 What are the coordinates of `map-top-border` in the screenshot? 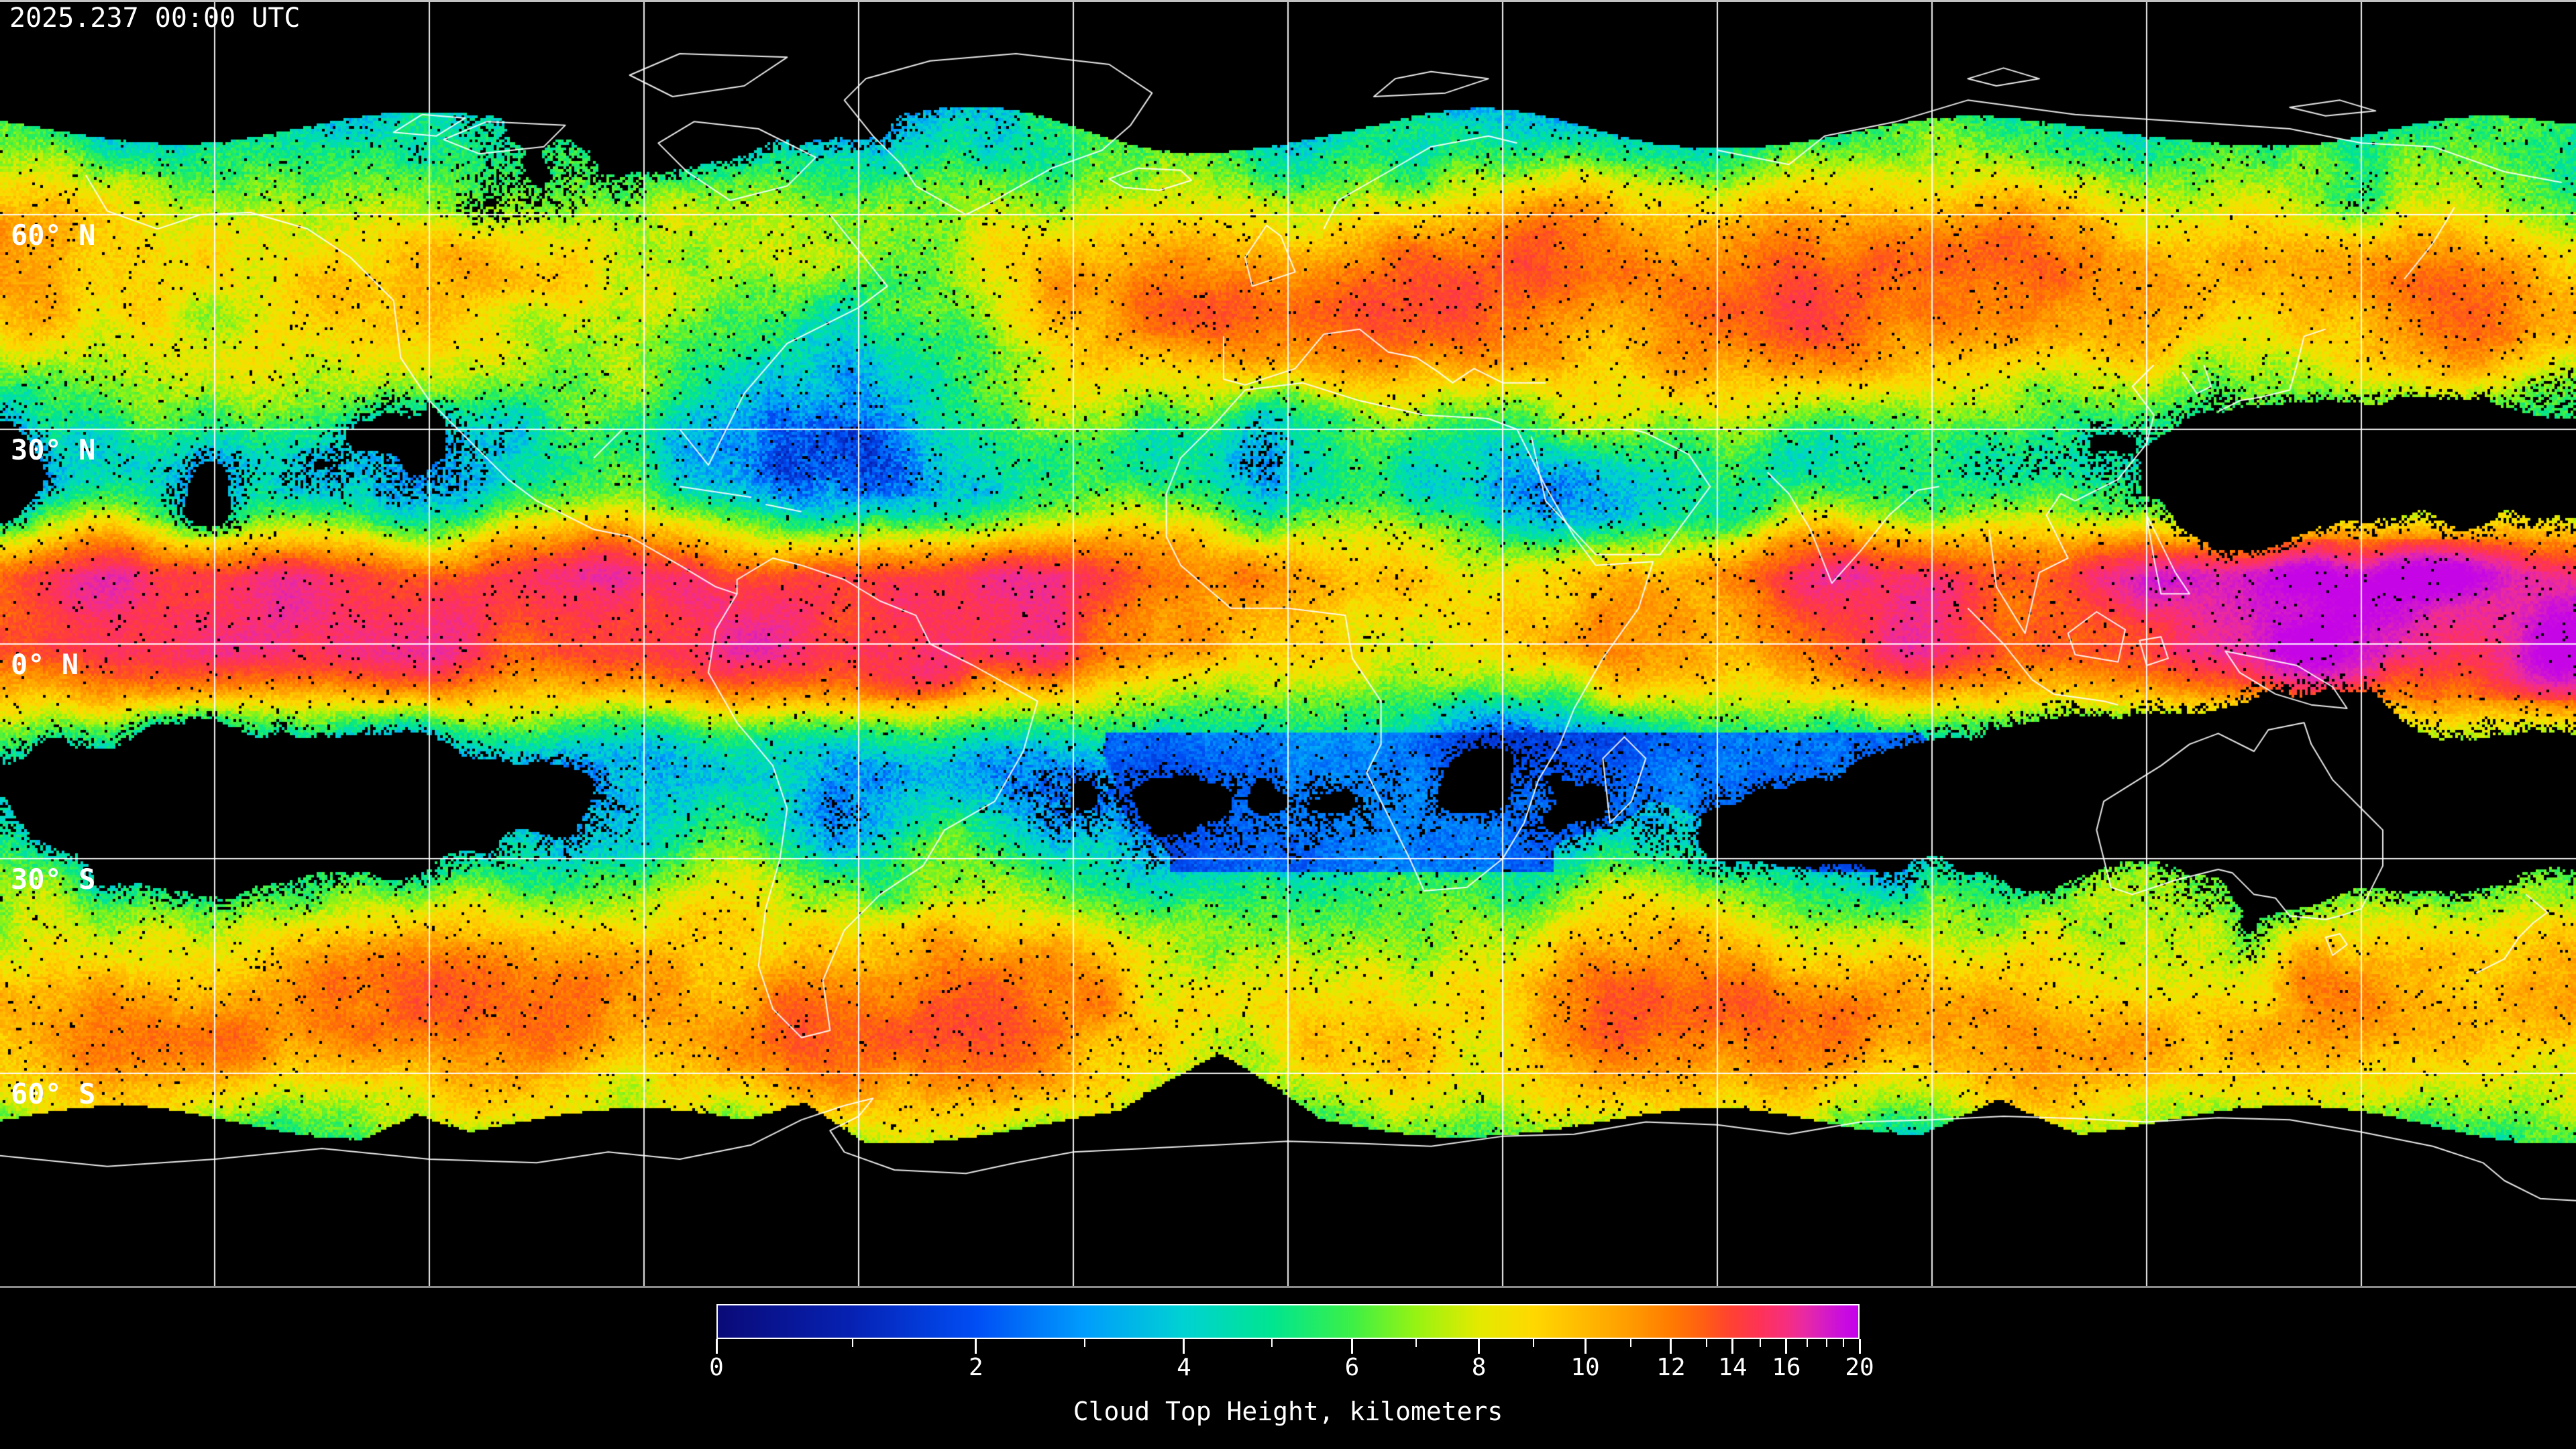 It's located at (1288, 1).